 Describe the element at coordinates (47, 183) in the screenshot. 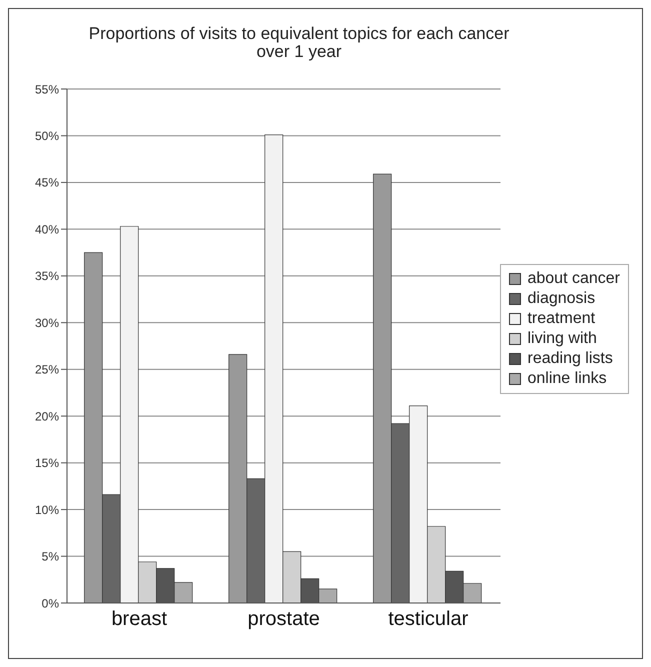

I see `y-tick-label: 45%` at that location.